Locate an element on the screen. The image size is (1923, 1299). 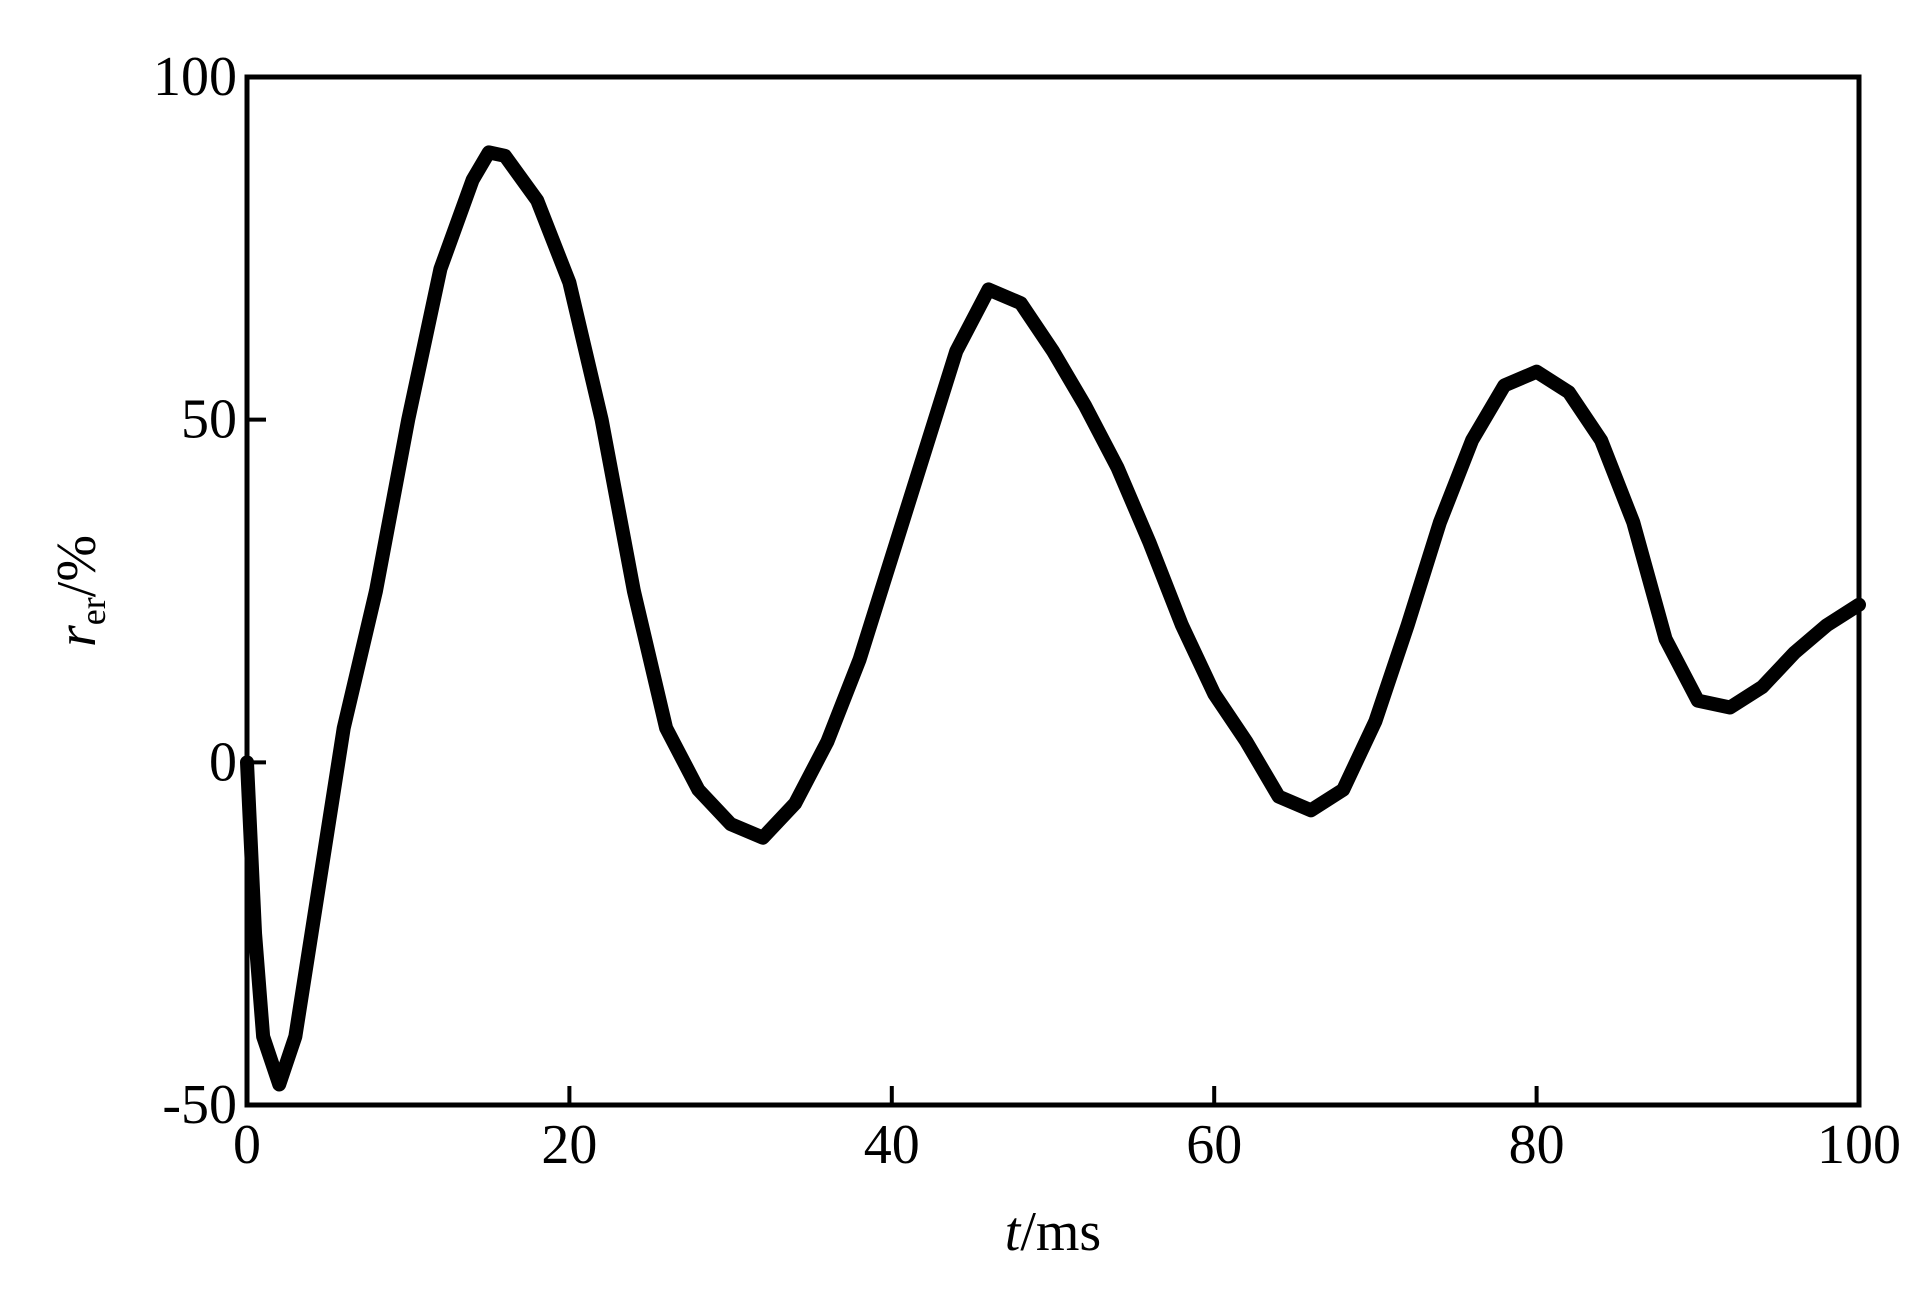
x-tick-label: 20 is located at coordinates (569, 1145).